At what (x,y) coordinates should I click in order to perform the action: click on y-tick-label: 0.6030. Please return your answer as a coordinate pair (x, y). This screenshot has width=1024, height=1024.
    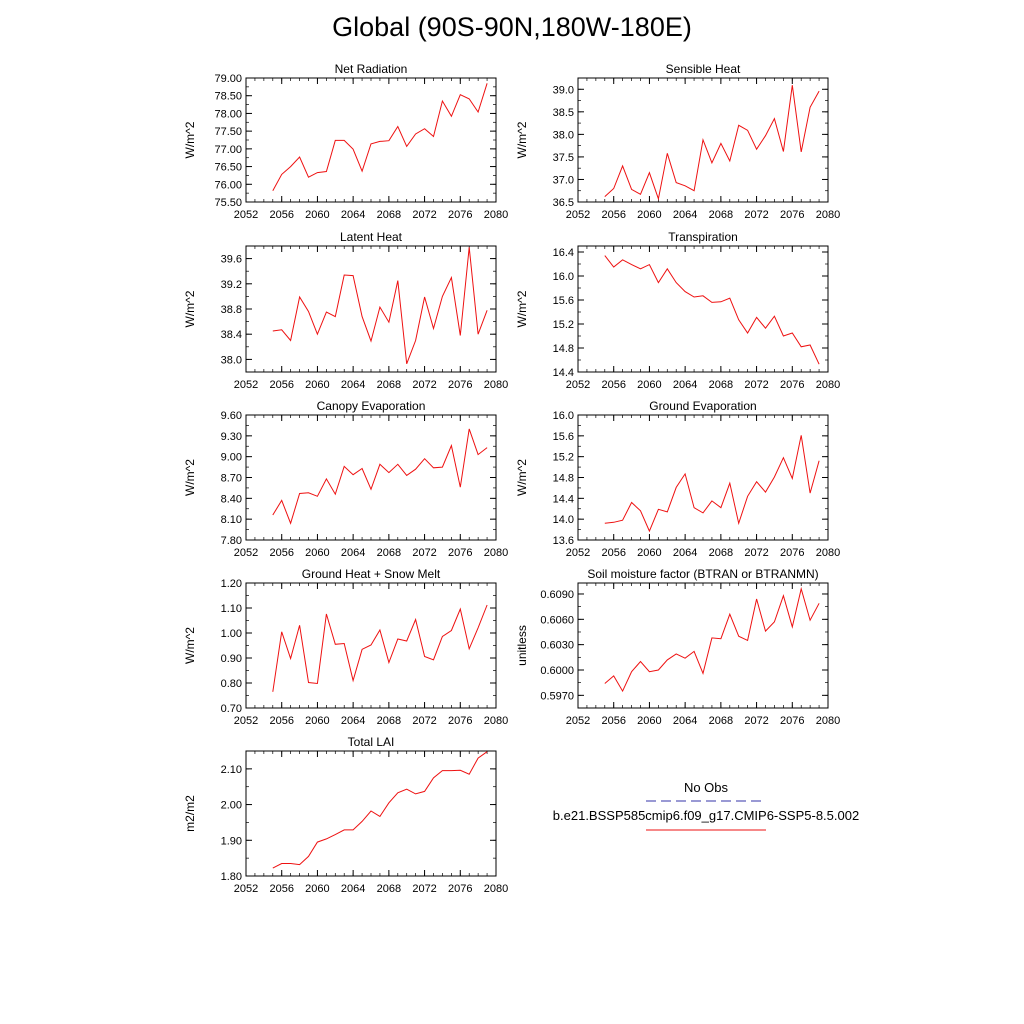
    Looking at the image, I should click on (557, 646).